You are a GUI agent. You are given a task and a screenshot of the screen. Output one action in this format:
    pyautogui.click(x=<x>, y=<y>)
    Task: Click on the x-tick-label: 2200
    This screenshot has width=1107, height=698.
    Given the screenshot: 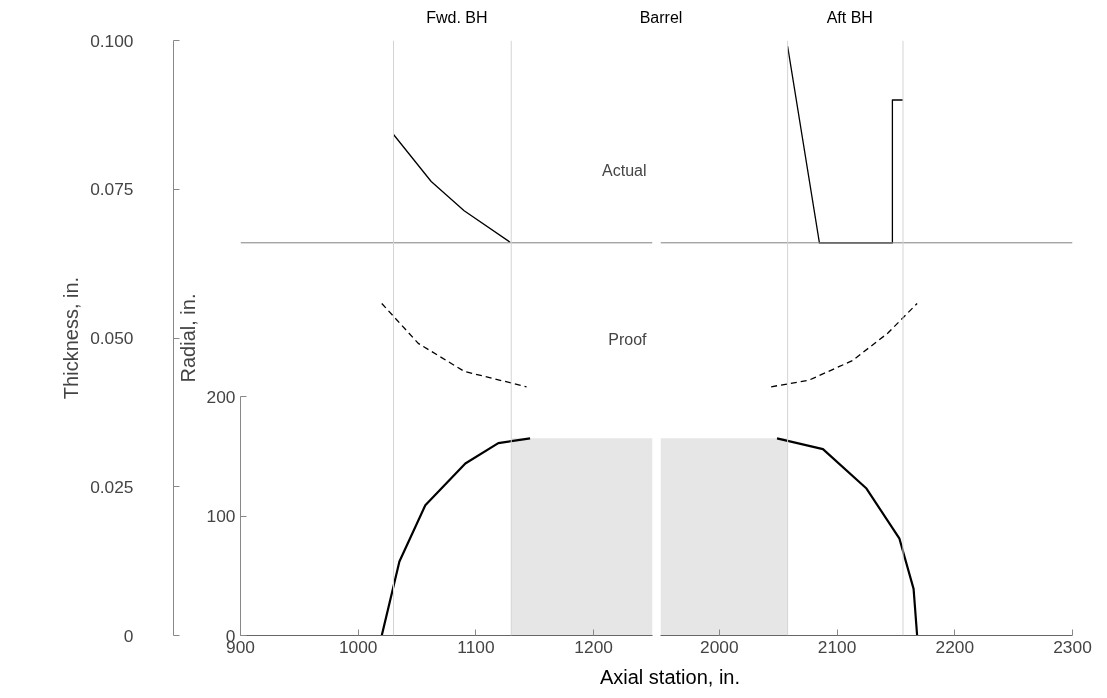 What is the action you would take?
    pyautogui.click(x=955, y=646)
    